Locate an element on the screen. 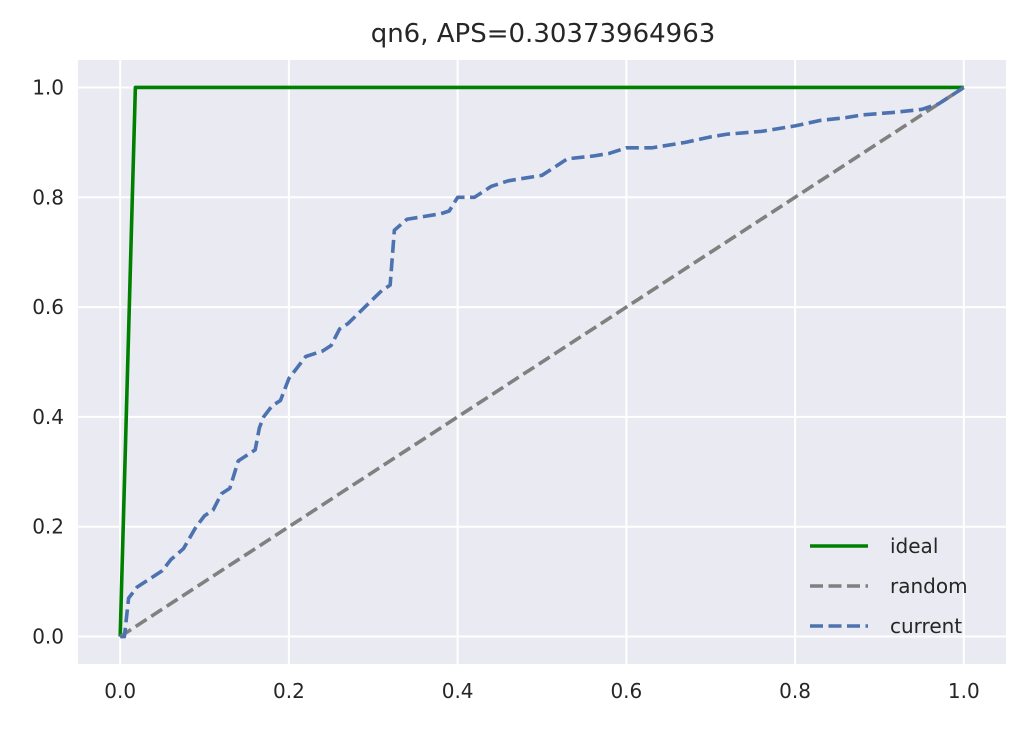  x-tick-label: 0.2 is located at coordinates (289, 691).